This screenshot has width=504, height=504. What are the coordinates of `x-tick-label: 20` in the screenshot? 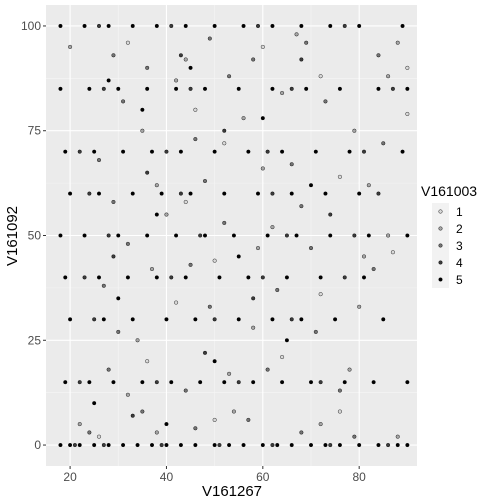 It's located at (70, 477).